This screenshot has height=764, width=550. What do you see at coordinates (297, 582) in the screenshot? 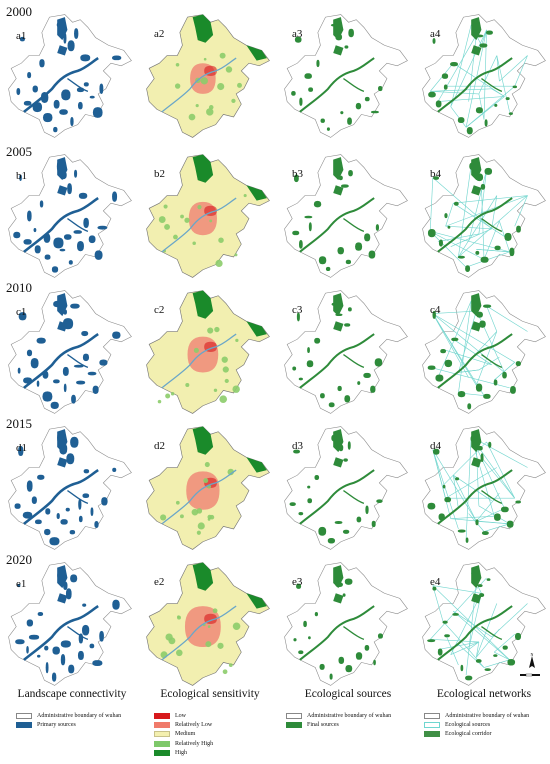
I see `panel-label: e3` at bounding box center [297, 582].